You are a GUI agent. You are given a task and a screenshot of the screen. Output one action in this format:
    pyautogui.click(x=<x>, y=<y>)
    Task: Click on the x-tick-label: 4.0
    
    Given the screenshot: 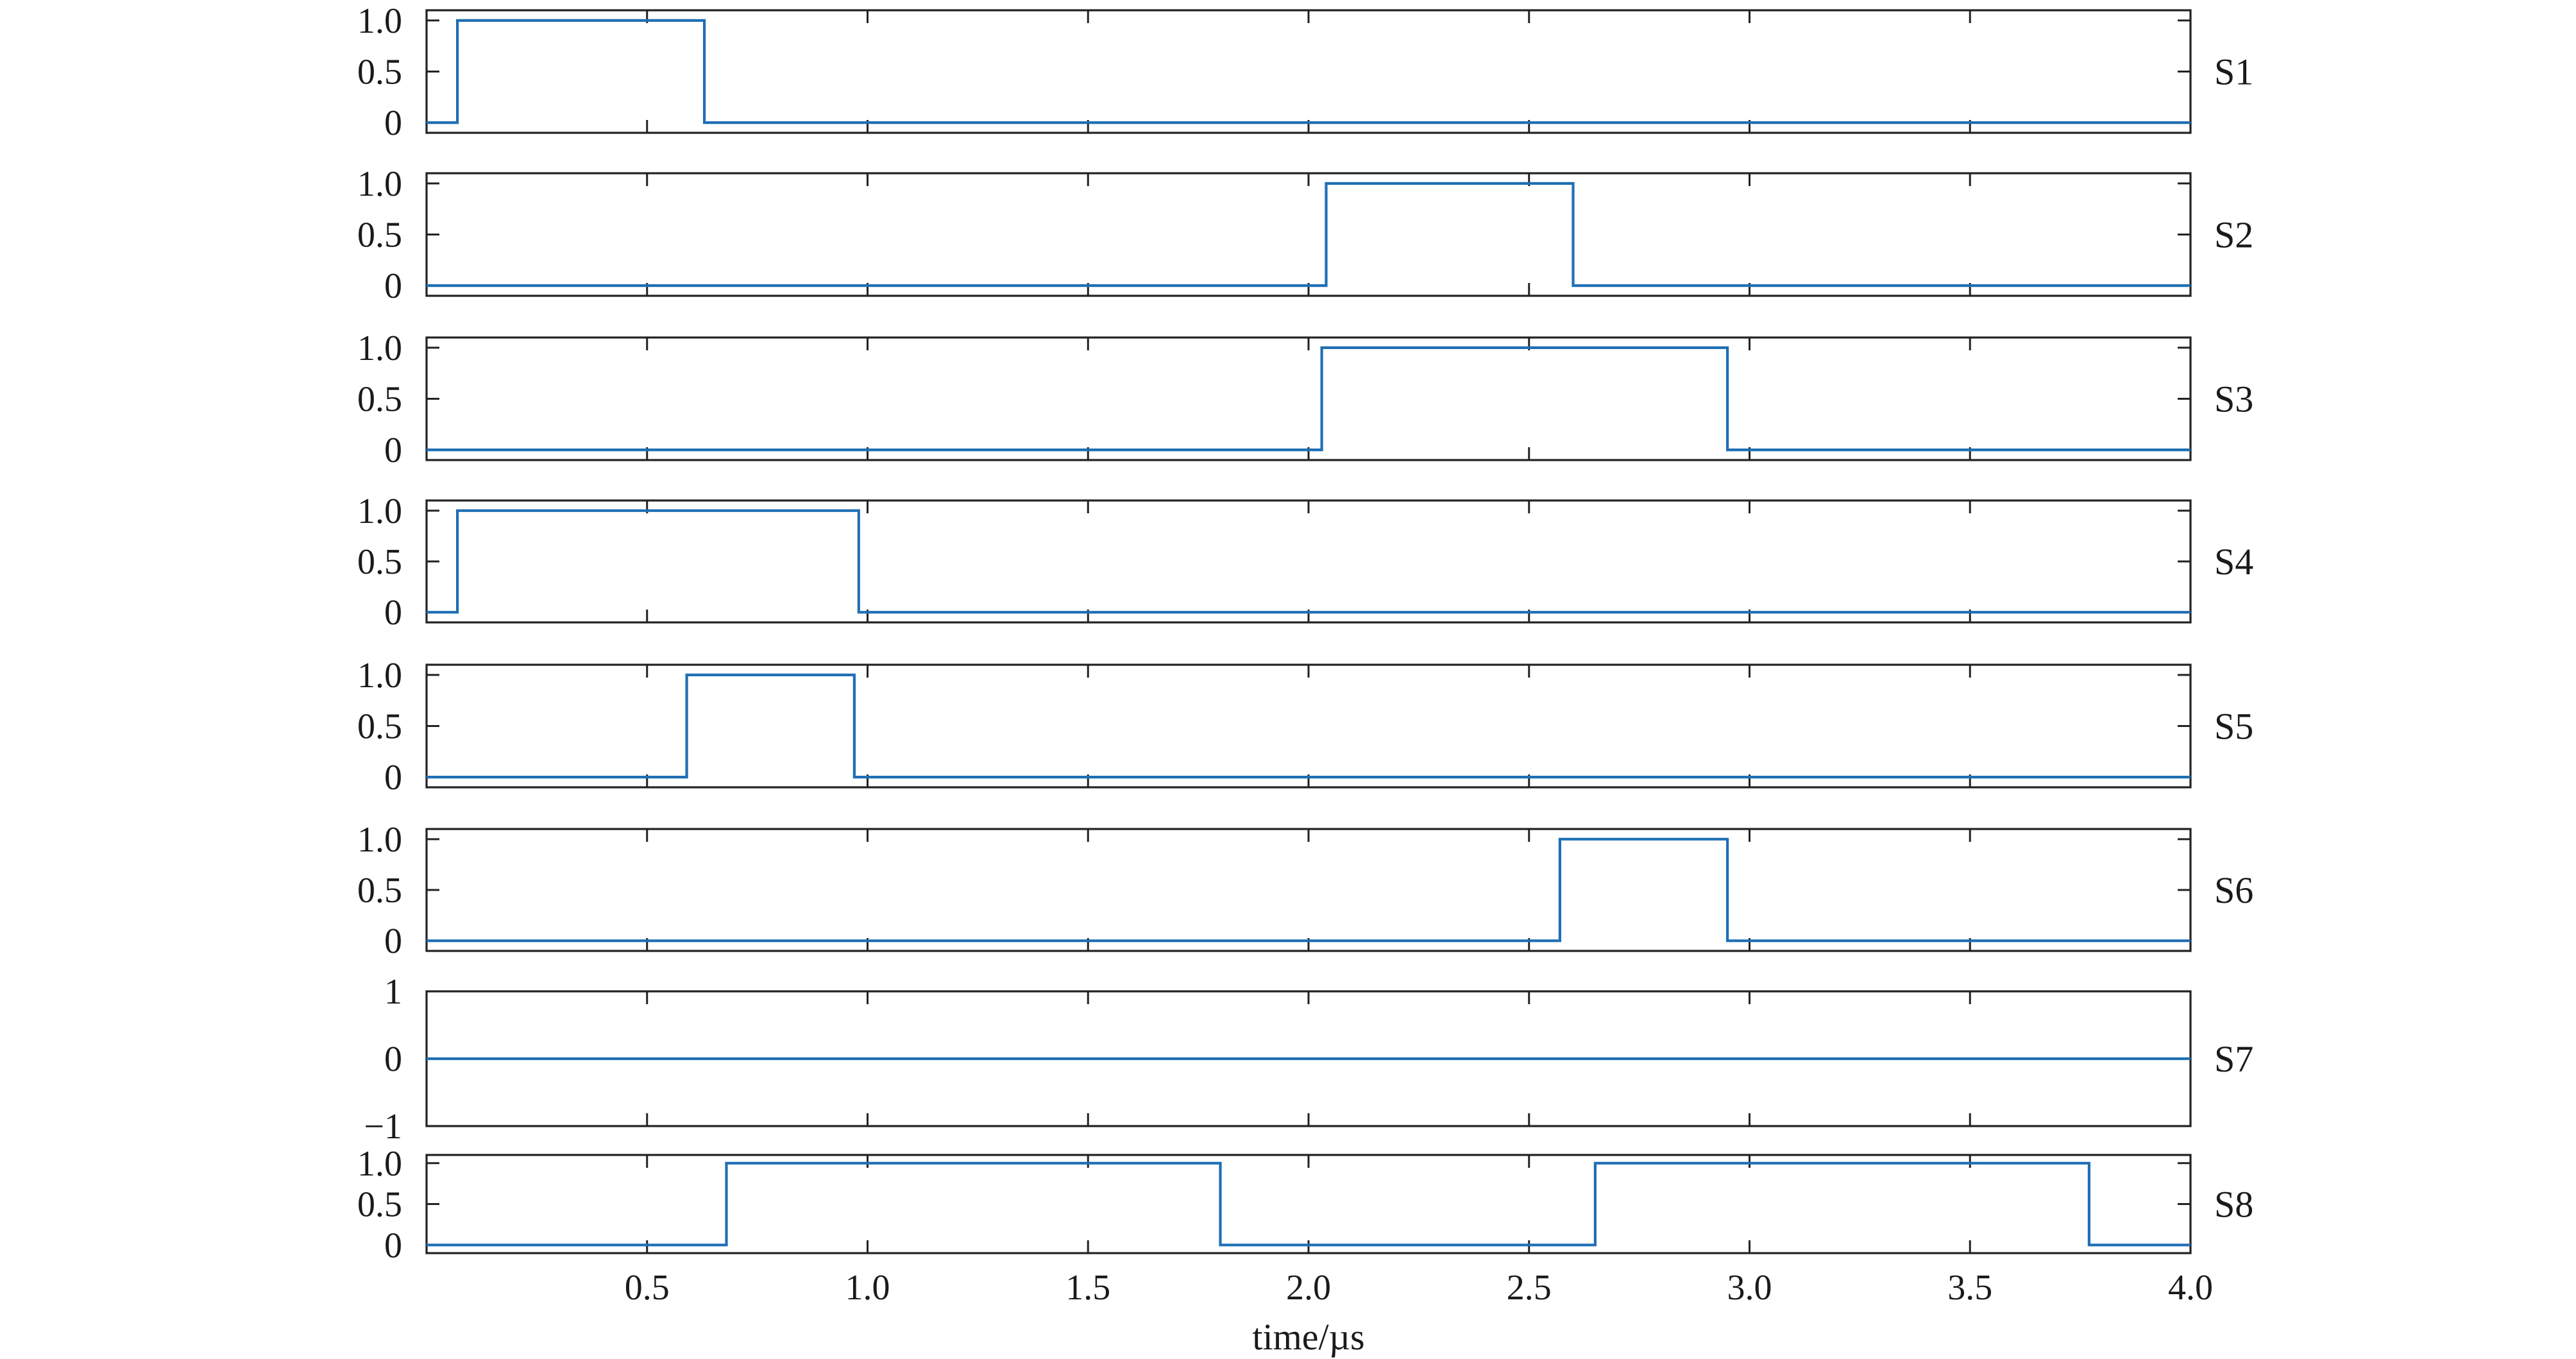 What is the action you would take?
    pyautogui.click(x=2190, y=1288)
    